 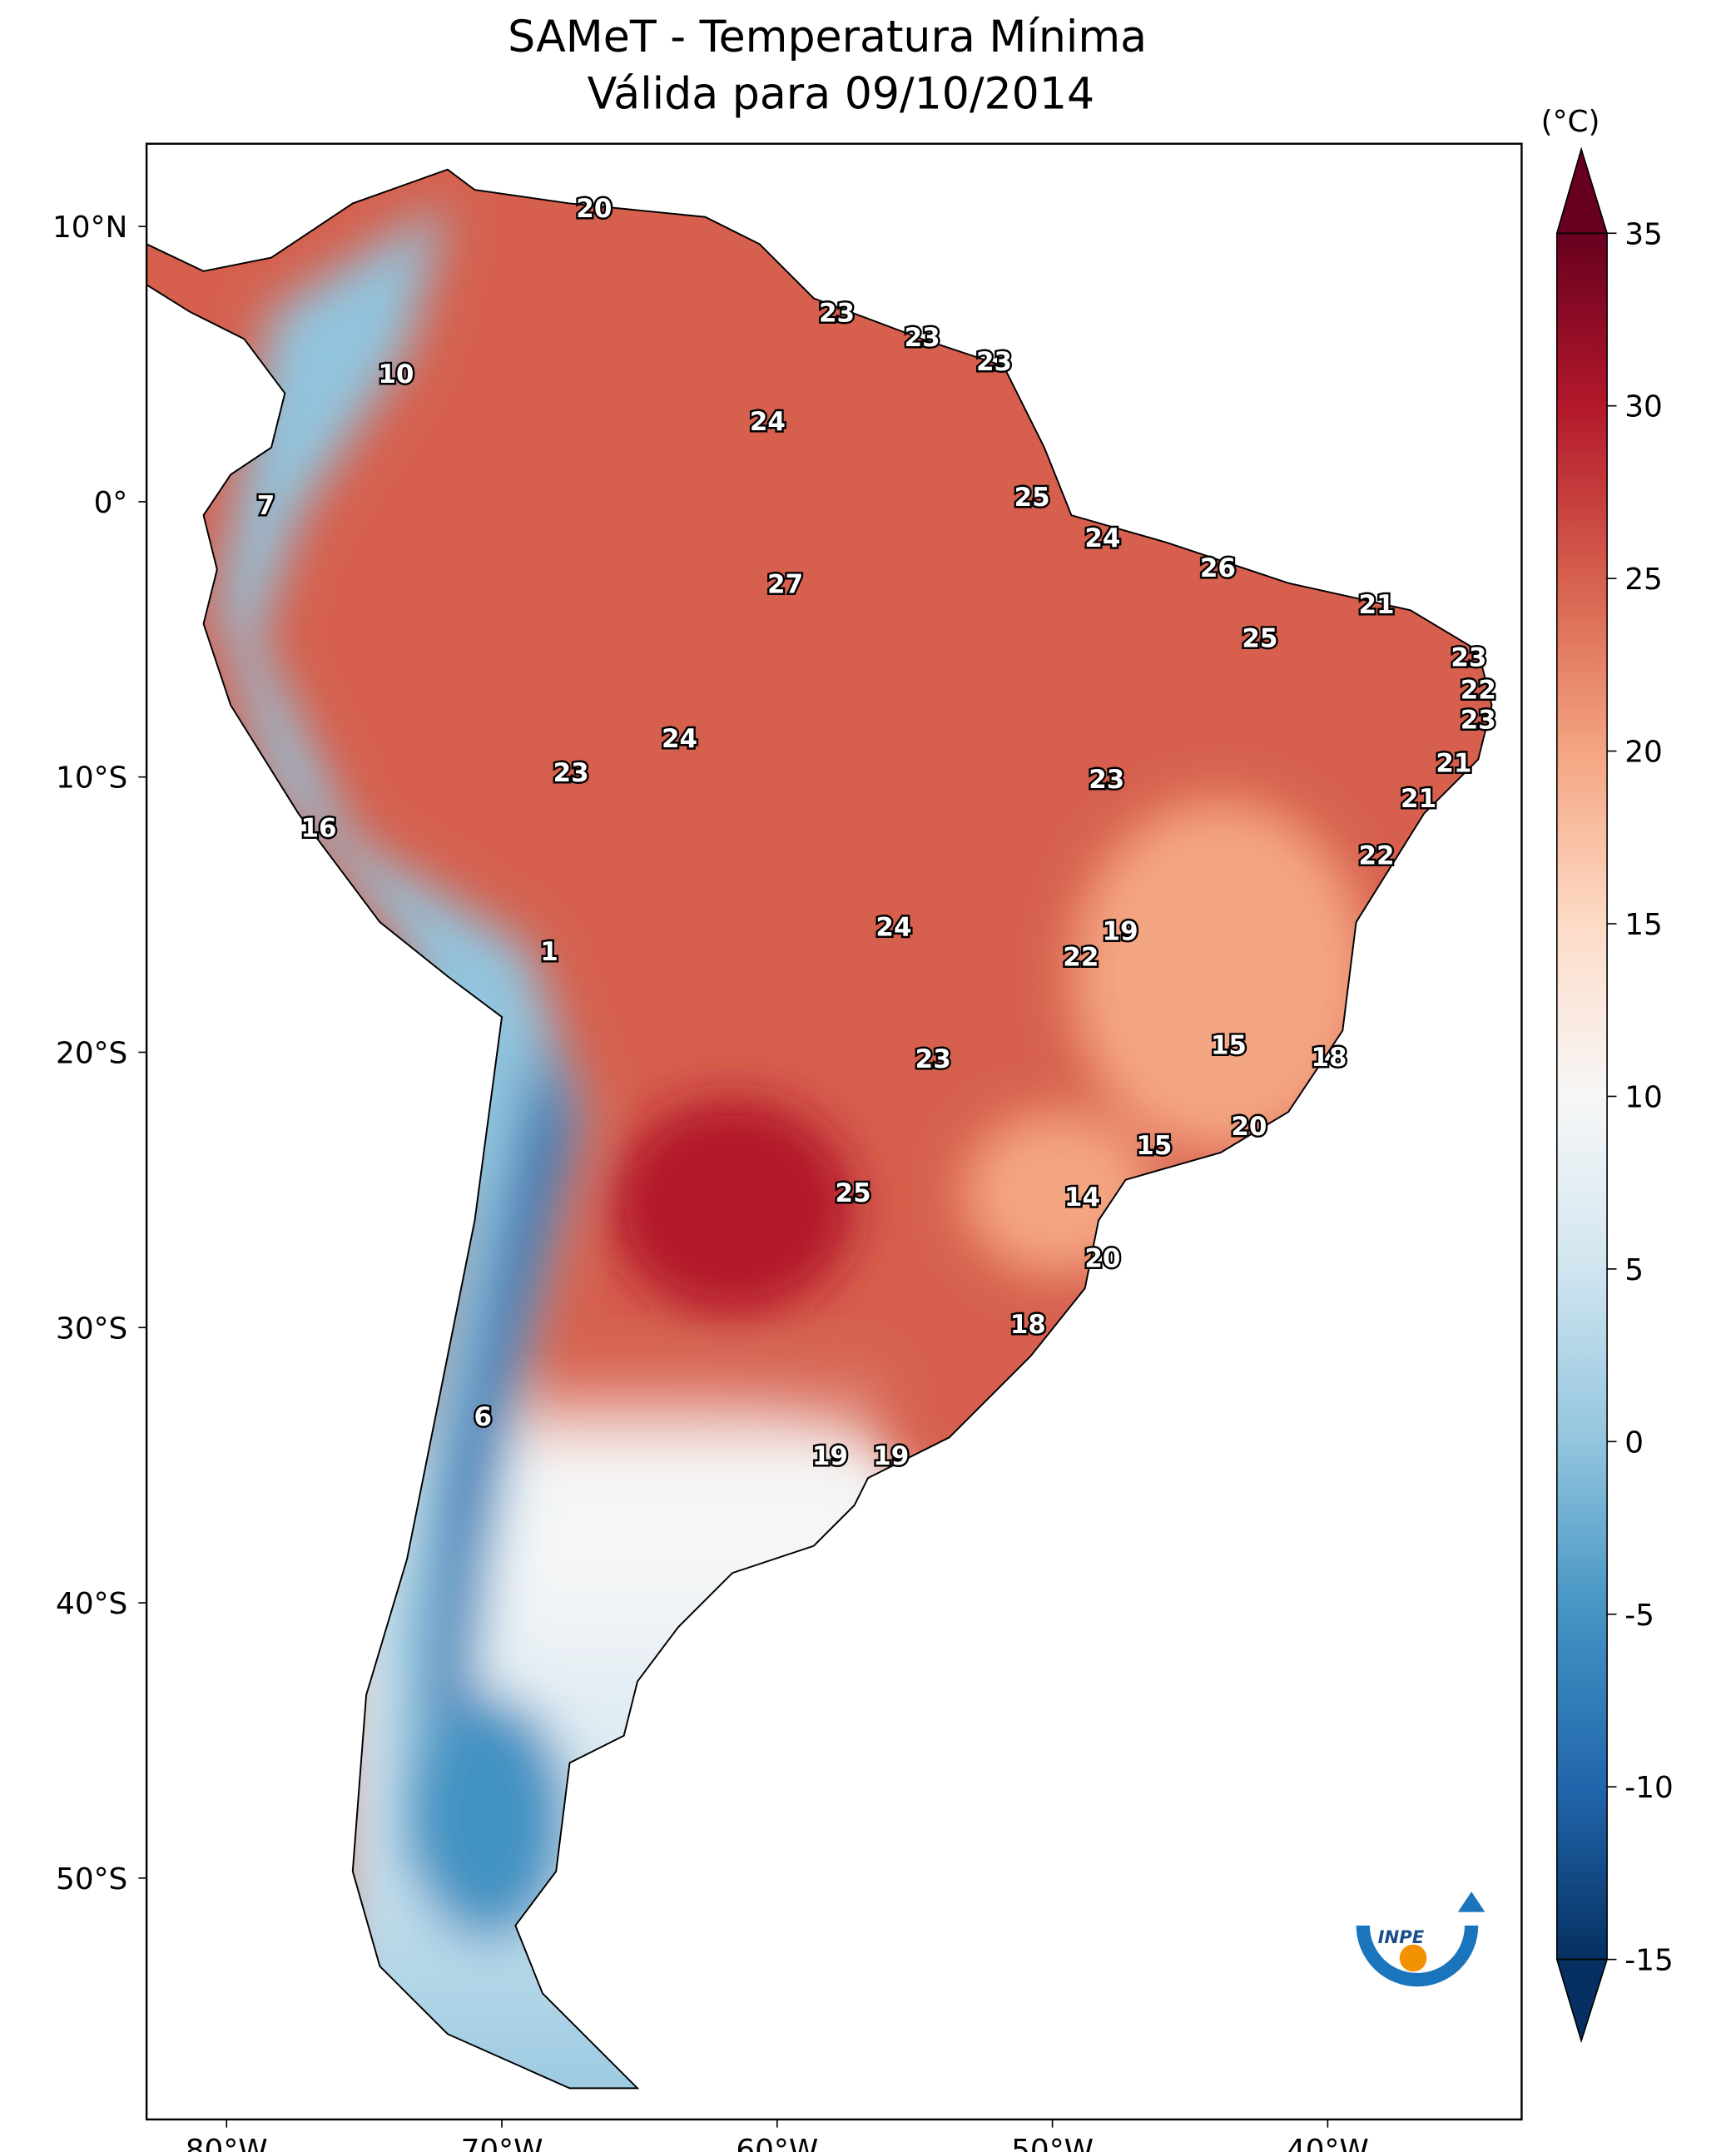 I want to click on logo-text: INPE, so click(x=1401, y=1936).